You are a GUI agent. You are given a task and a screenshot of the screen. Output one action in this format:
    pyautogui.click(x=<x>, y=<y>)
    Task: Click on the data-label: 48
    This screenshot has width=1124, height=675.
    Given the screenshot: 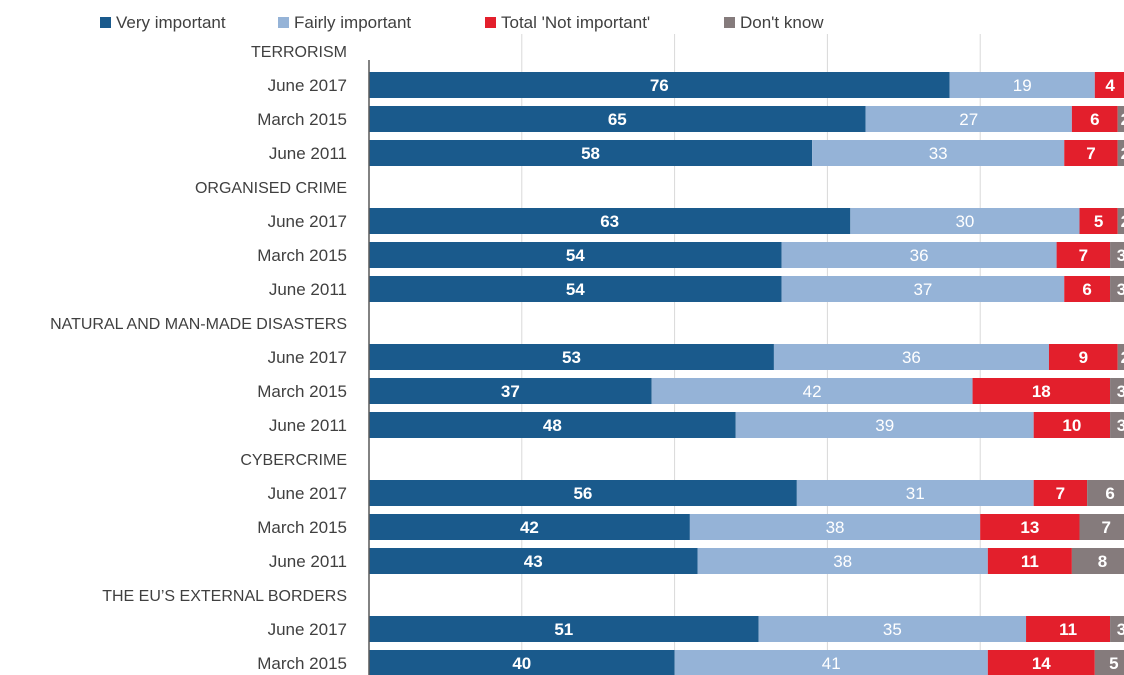 What is the action you would take?
    pyautogui.click(x=552, y=425)
    